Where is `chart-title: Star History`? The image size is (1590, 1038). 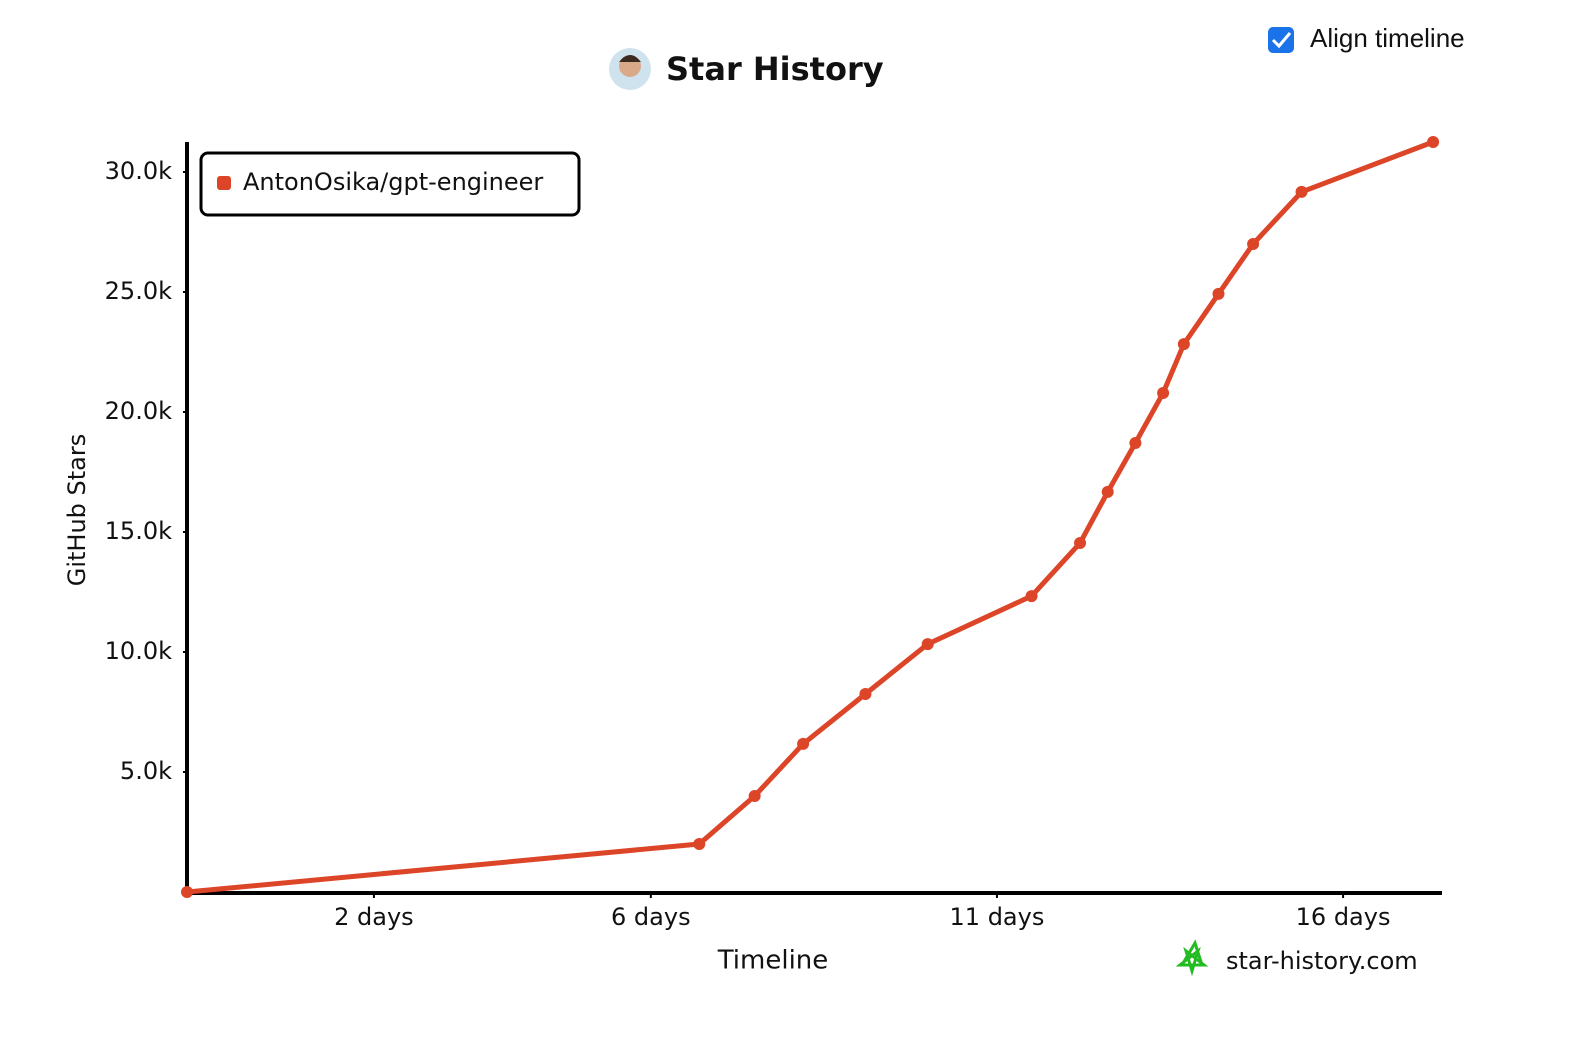
chart-title: Star History is located at coordinates (775, 69).